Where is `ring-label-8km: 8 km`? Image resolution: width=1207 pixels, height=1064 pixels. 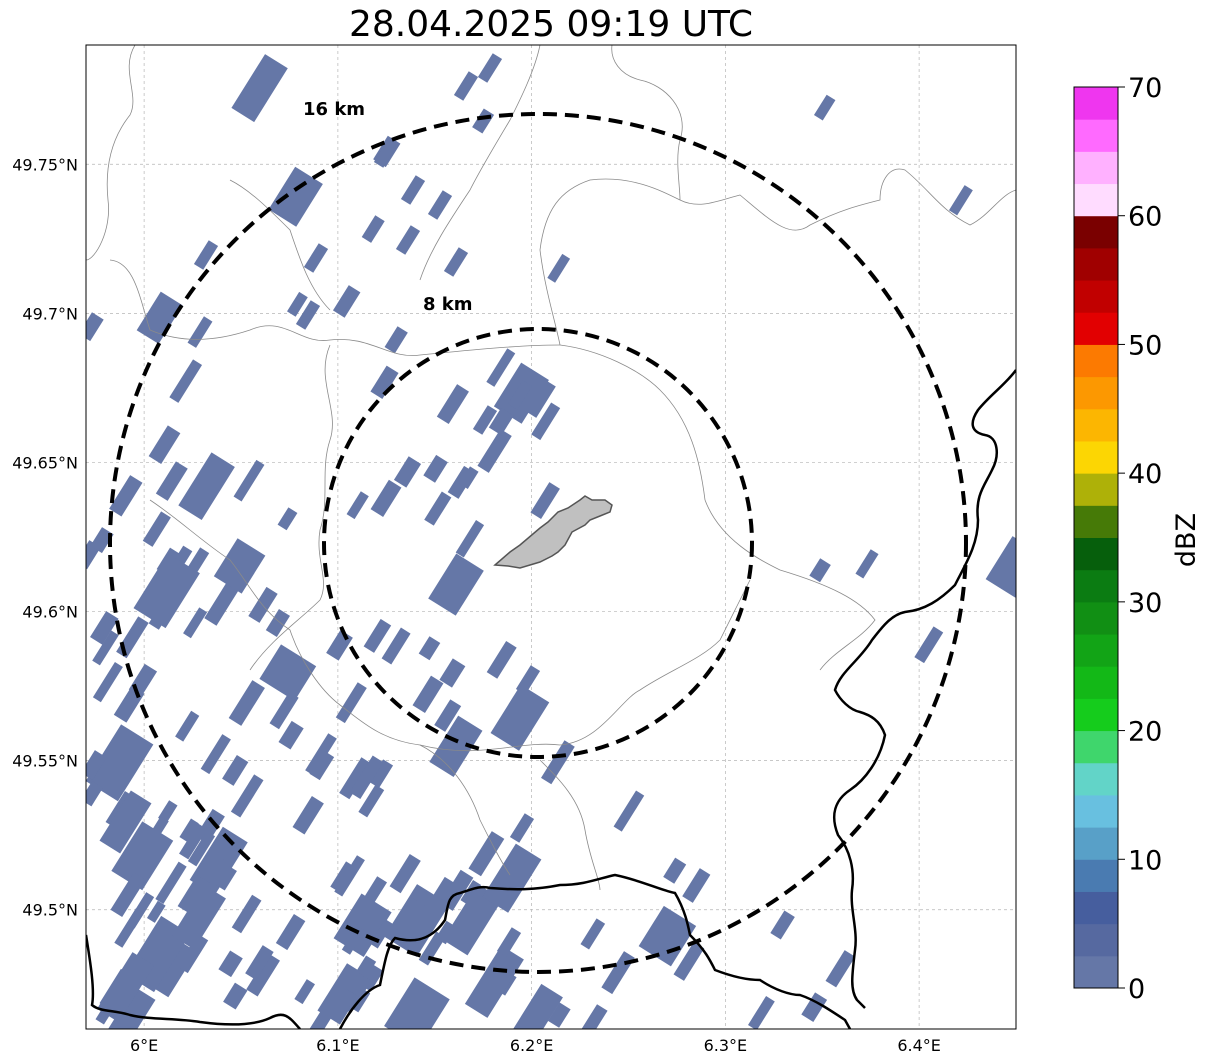 ring-label-8km: 8 km is located at coordinates (448, 304).